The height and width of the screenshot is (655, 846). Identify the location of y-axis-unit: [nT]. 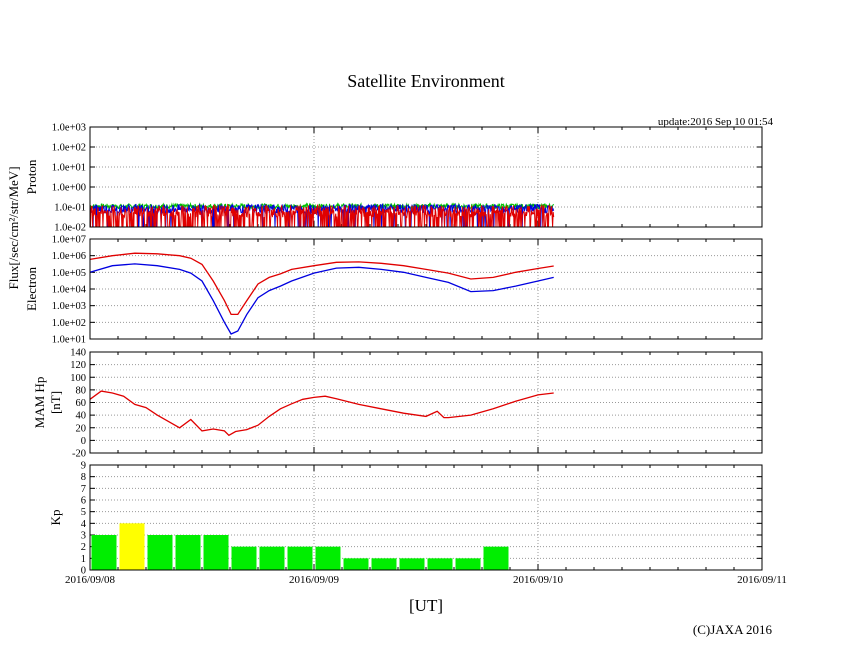
(55, 402).